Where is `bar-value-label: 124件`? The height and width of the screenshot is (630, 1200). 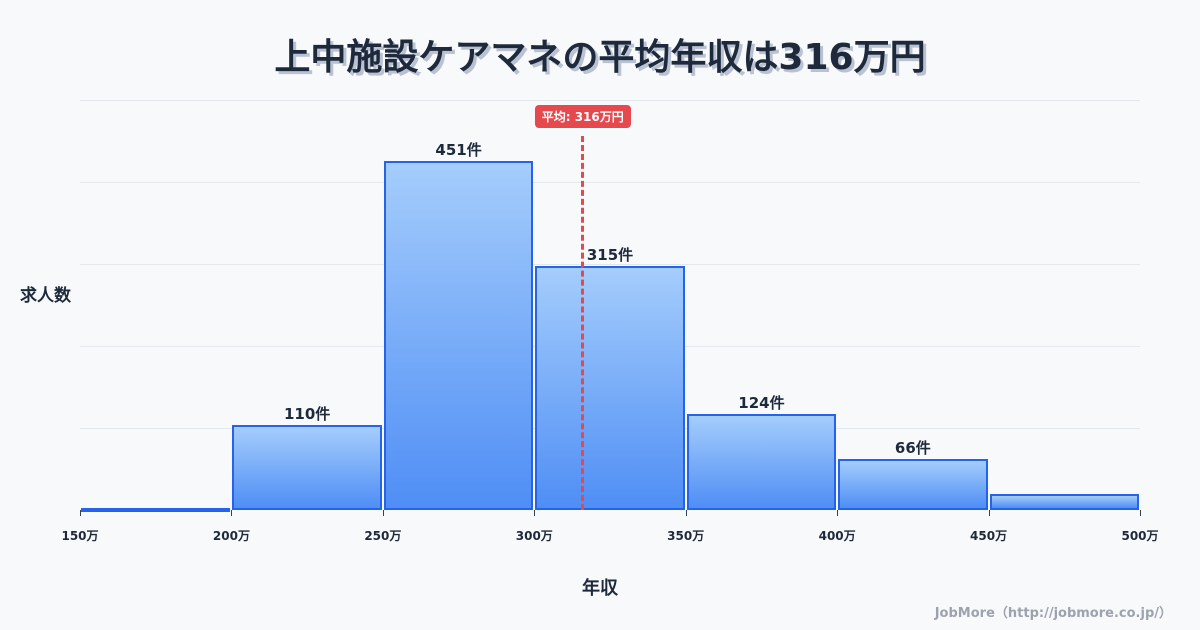
bar-value-label: 124件 is located at coordinates (761, 403).